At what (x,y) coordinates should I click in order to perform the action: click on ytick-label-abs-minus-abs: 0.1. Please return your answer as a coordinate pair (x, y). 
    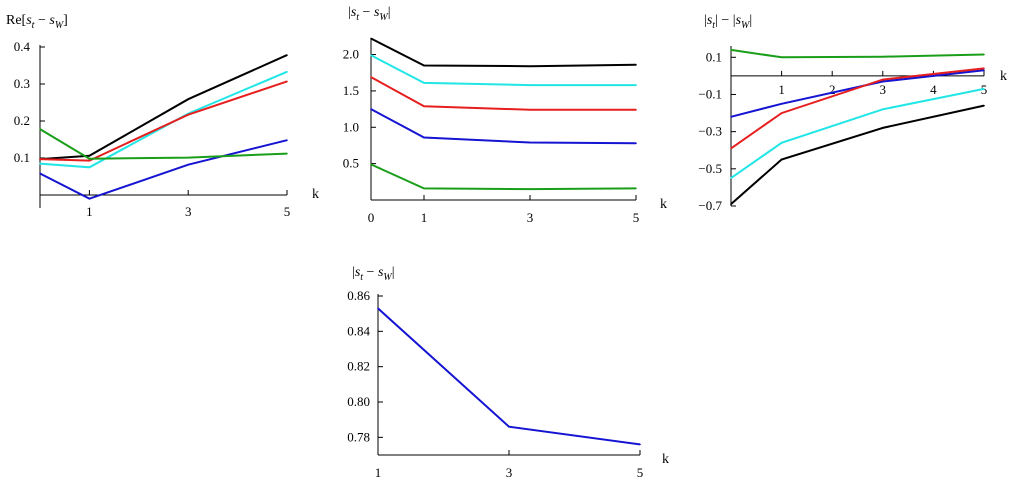
    Looking at the image, I should click on (714, 56).